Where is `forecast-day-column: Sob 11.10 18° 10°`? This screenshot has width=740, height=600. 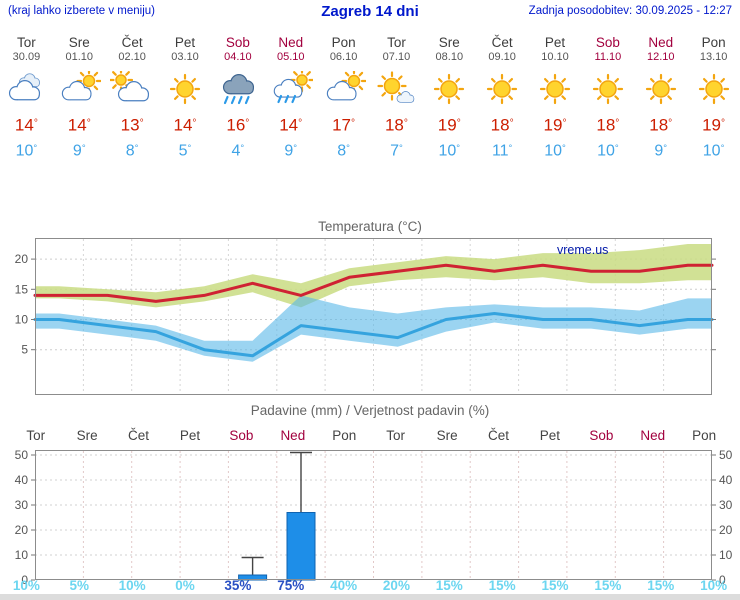 forecast-day-column: Sob 11.10 18° 10° is located at coordinates (607, 94).